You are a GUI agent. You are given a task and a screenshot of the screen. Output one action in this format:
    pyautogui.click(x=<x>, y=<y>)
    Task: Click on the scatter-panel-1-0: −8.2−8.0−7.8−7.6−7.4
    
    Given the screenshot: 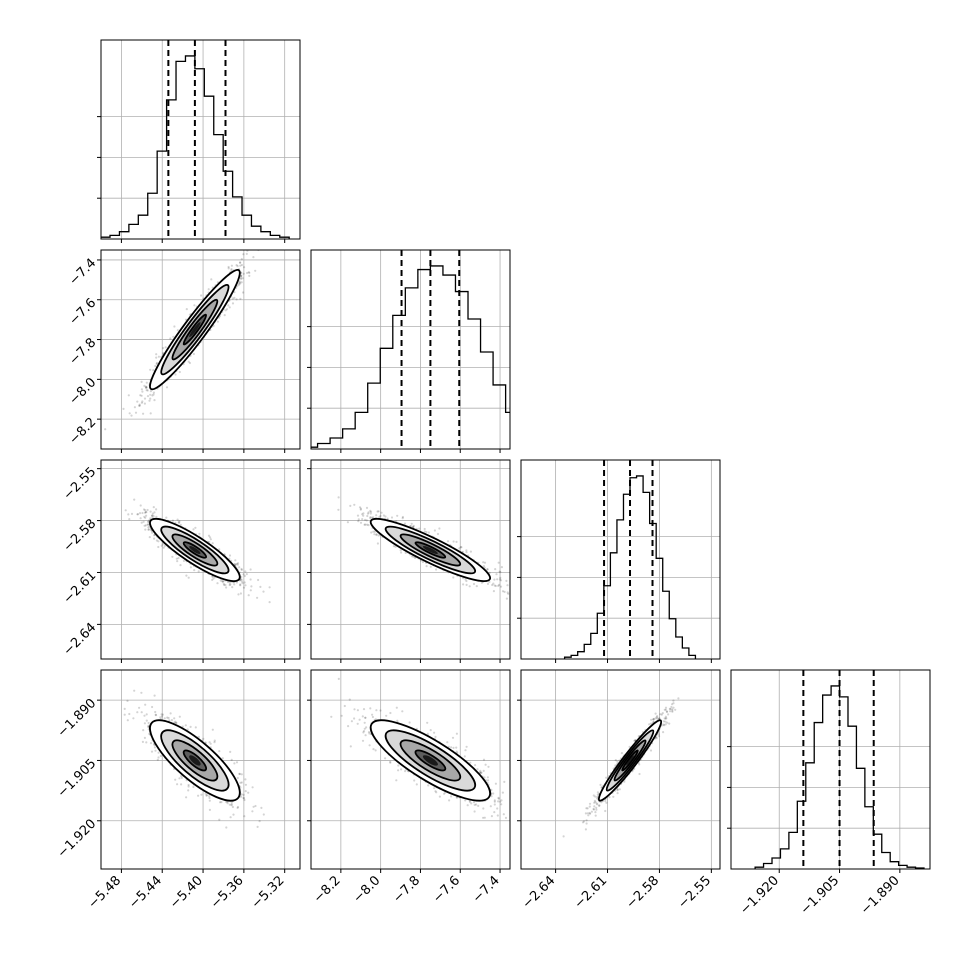 What is the action you would take?
    pyautogui.click(x=183, y=343)
    